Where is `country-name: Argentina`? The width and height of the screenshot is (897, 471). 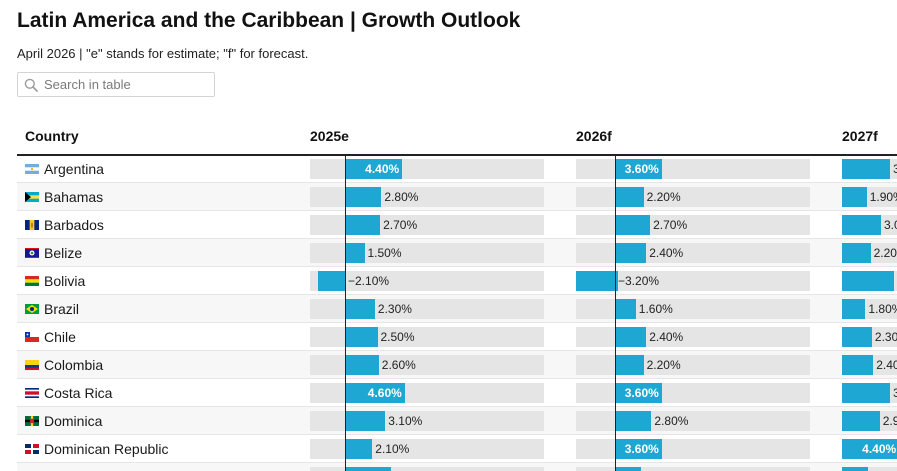
country-name: Argentina is located at coordinates (74, 168).